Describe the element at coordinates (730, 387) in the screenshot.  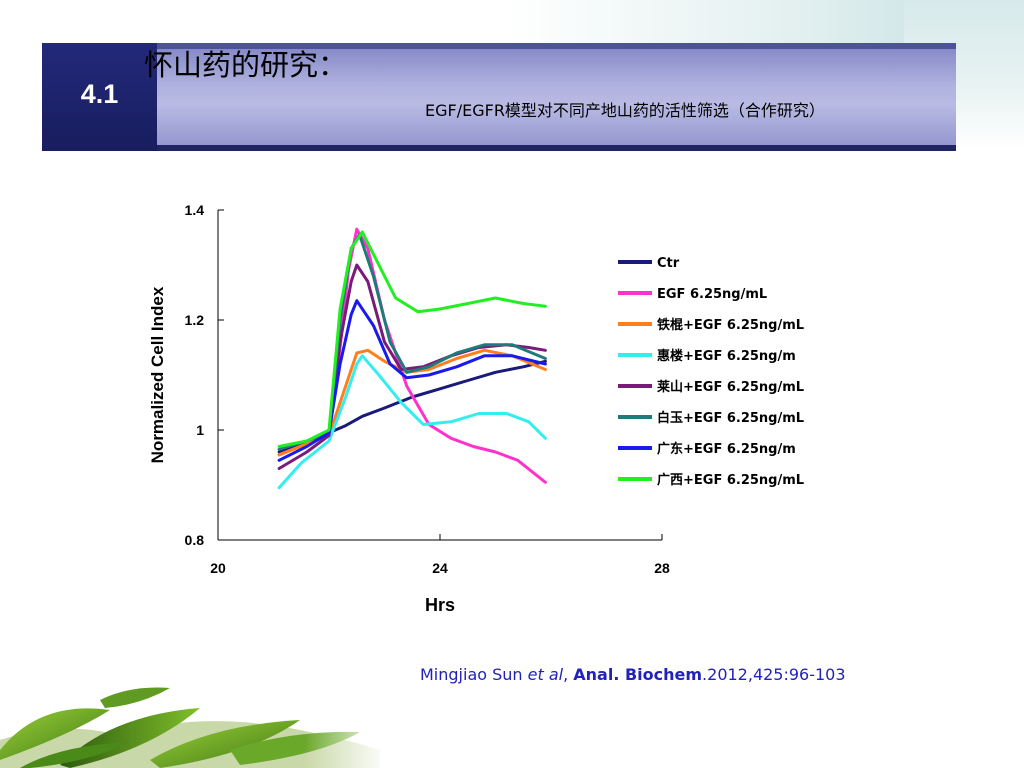
I see `legend-label-5: 莱山+EGF 6.25ng/mL` at that location.